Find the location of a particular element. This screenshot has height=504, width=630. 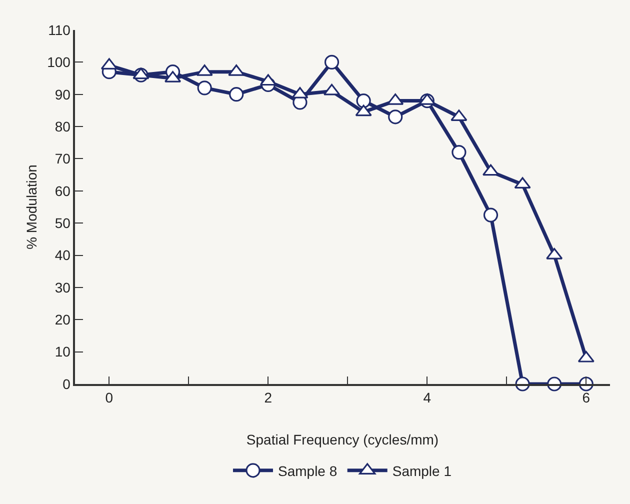

y-tick-label: 50 is located at coordinates (62, 222).